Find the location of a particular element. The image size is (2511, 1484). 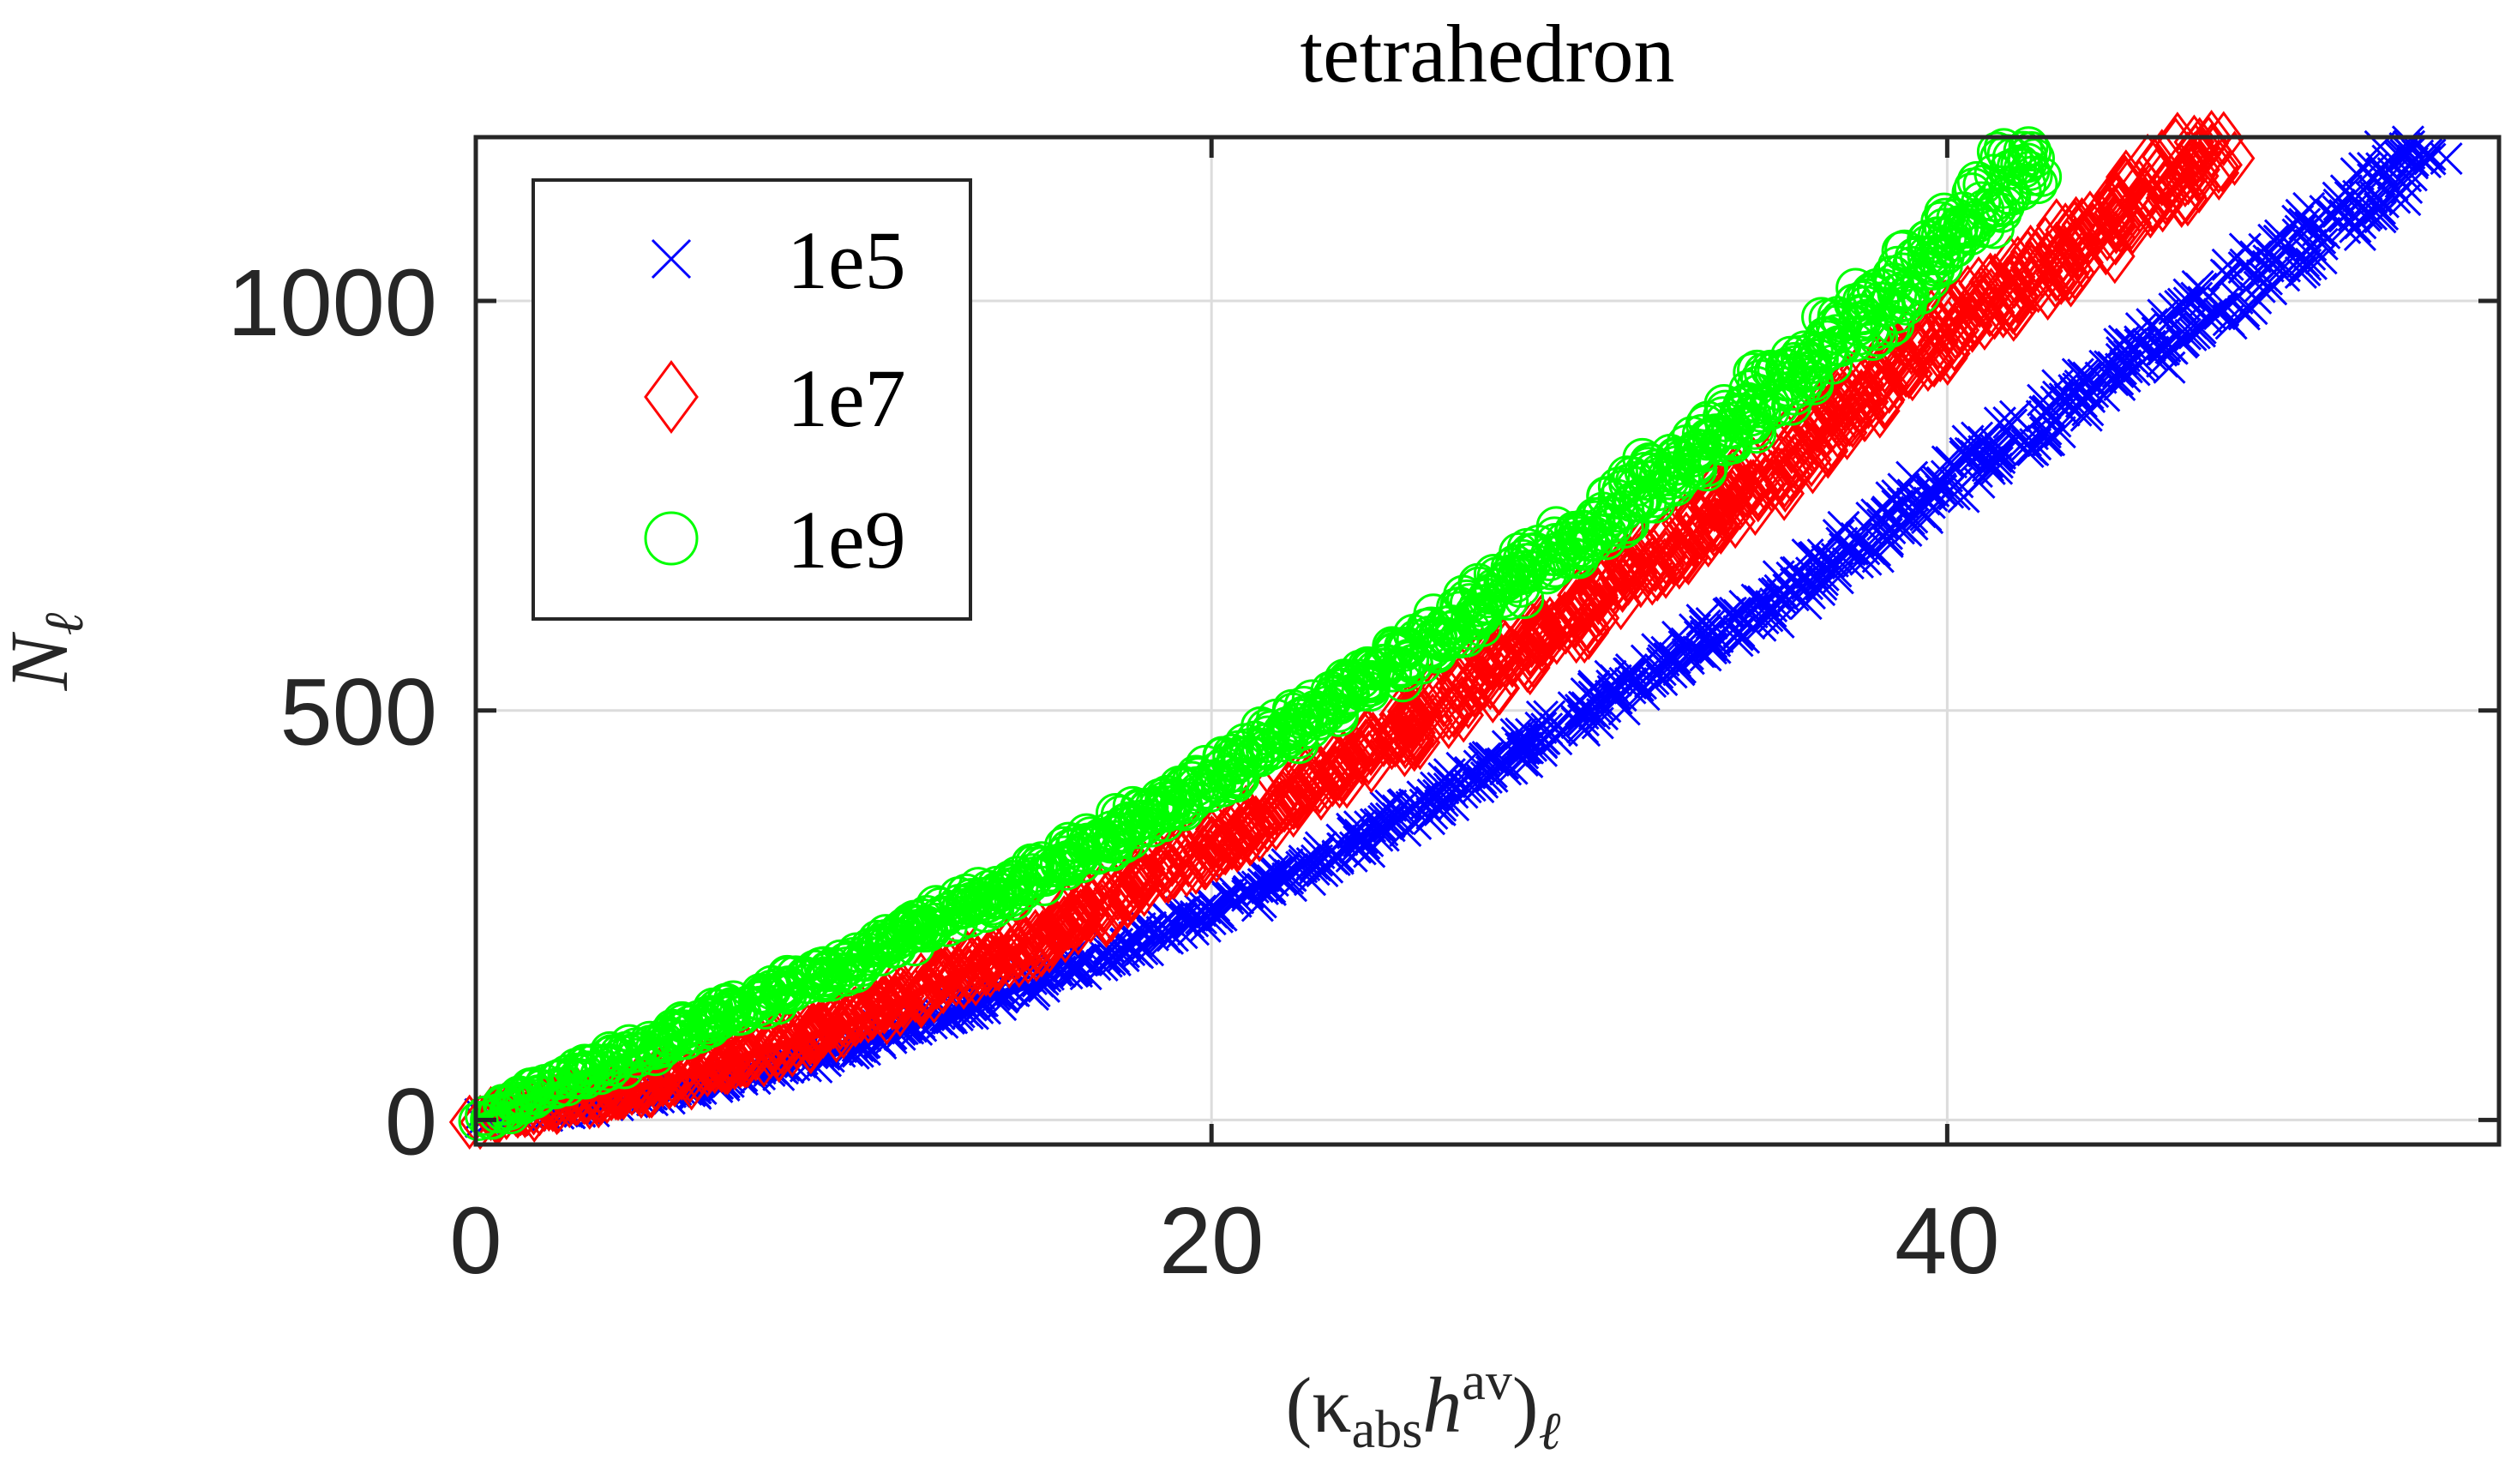

y-axis-label: Nℓ is located at coordinates (47, 651).